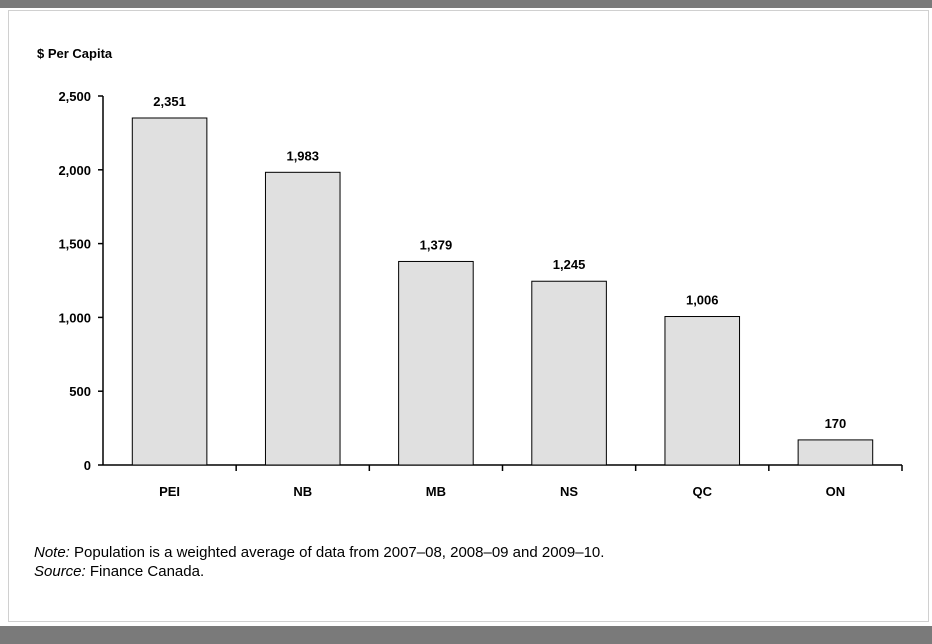 This screenshot has width=932, height=644. I want to click on data-label: 170, so click(836, 423).